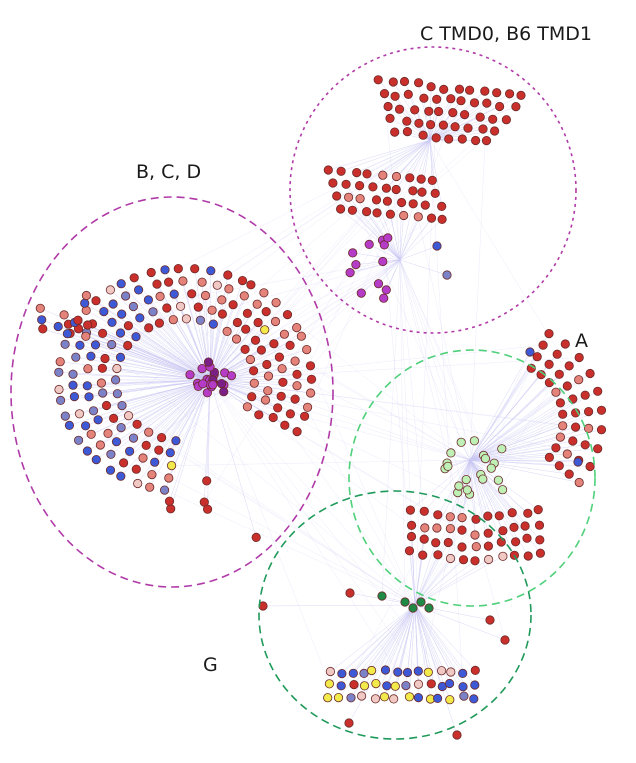  I want to click on node-g-core, so click(405, 602).